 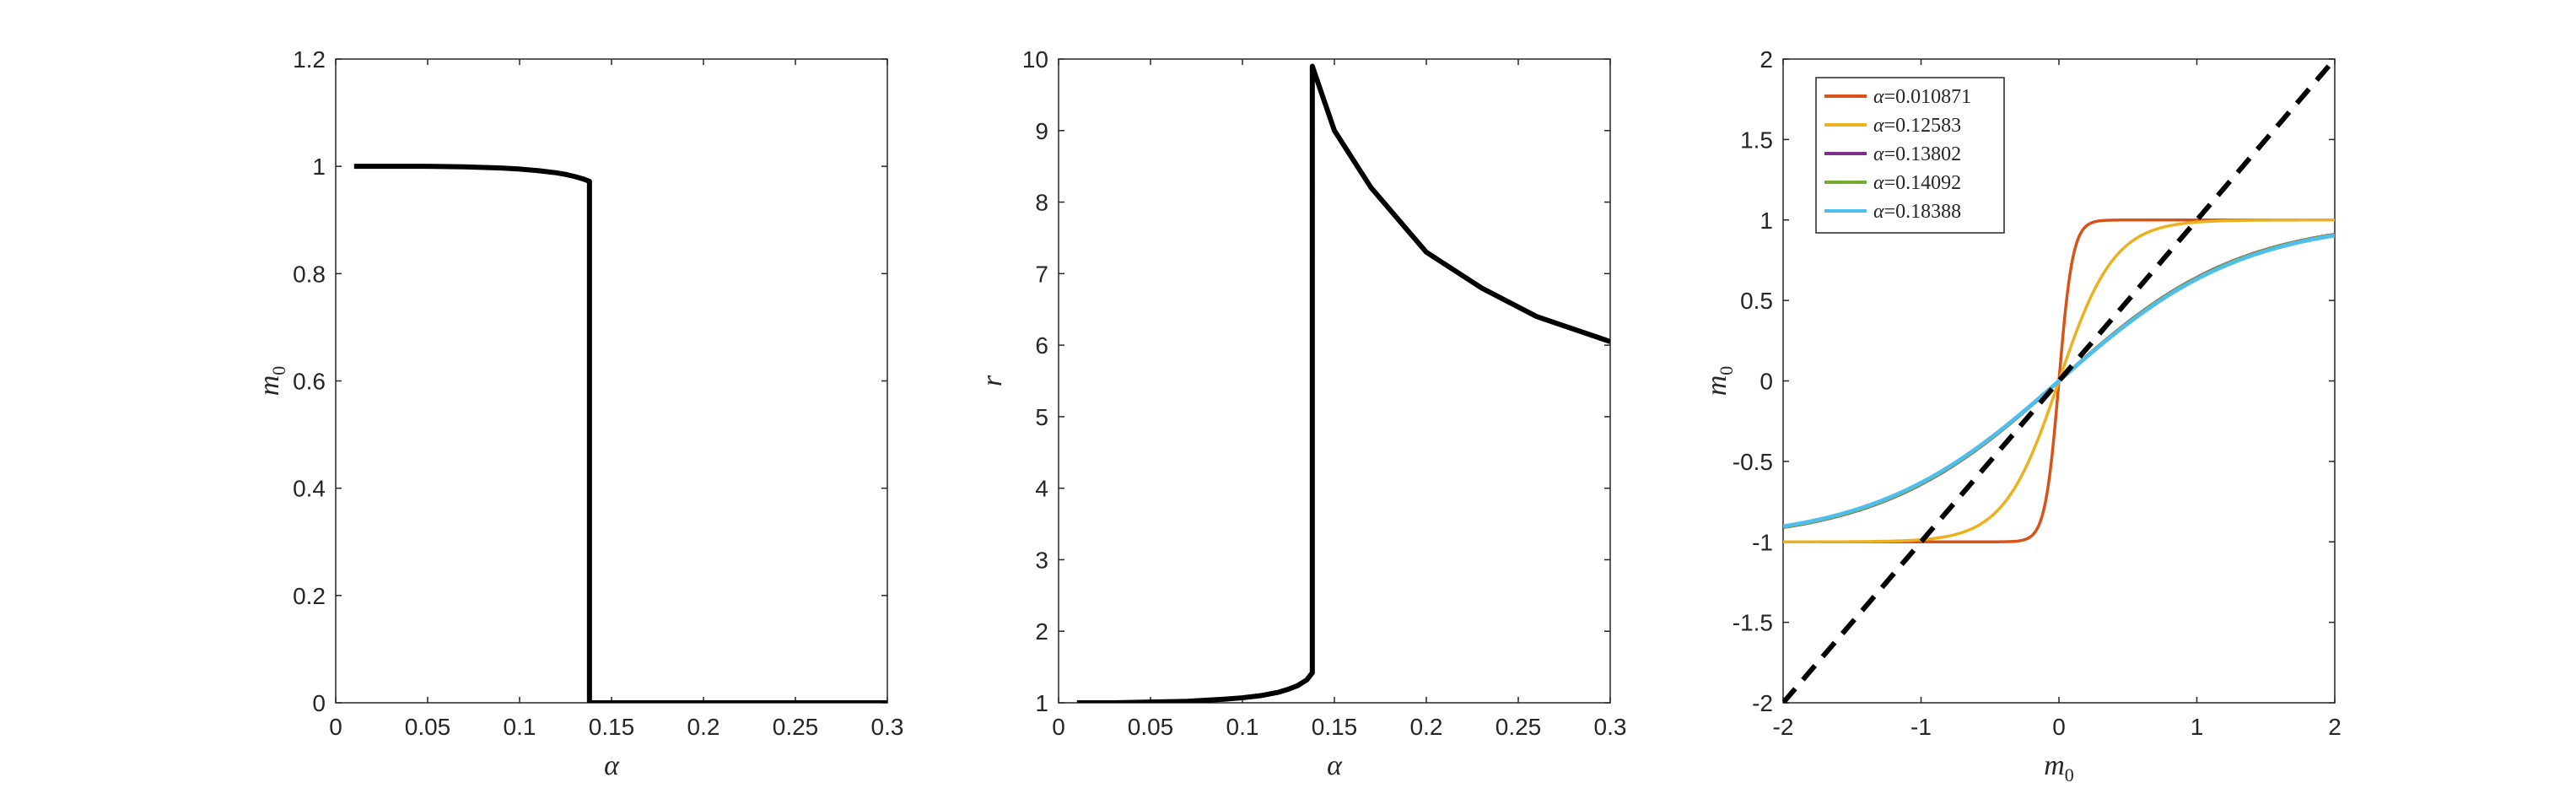 I want to click on y-tick-label: 5, so click(x=1041, y=417).